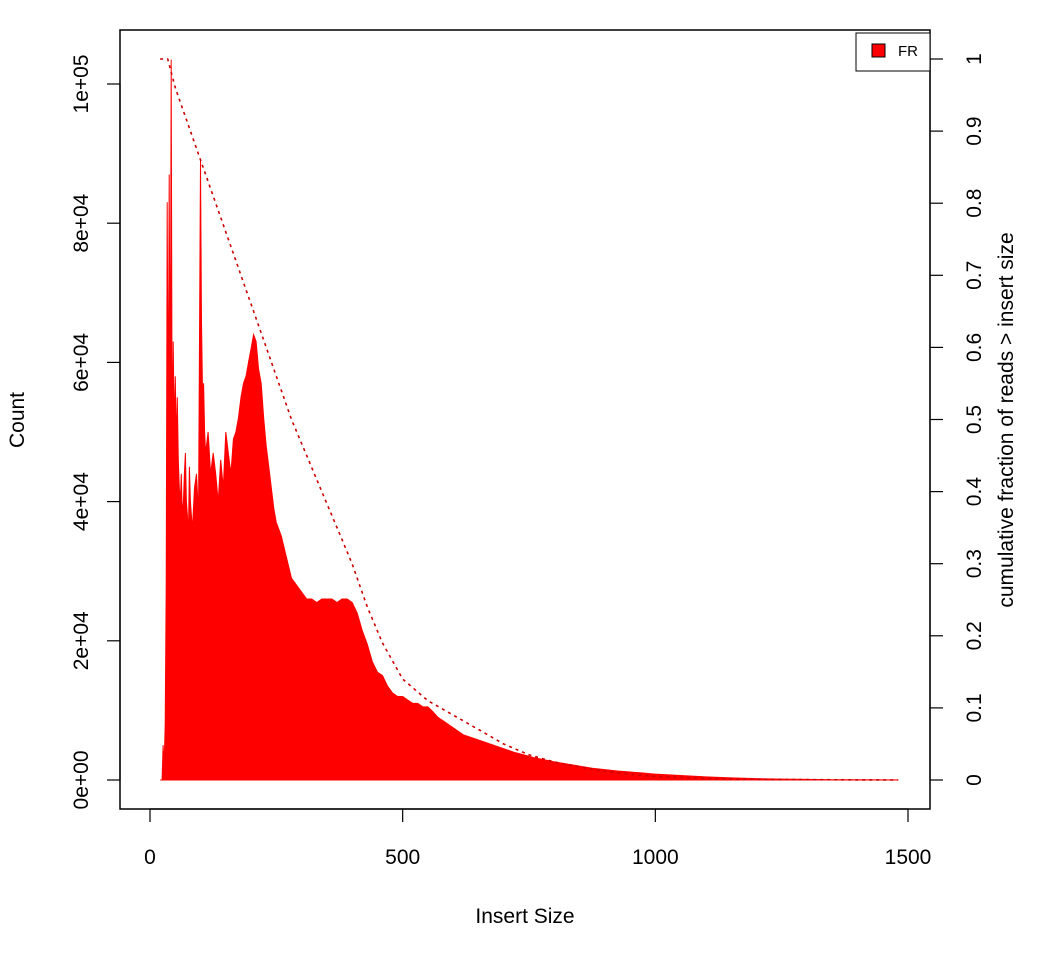 The width and height of the screenshot is (1050, 960). I want to click on legend: FR, so click(893, 52).